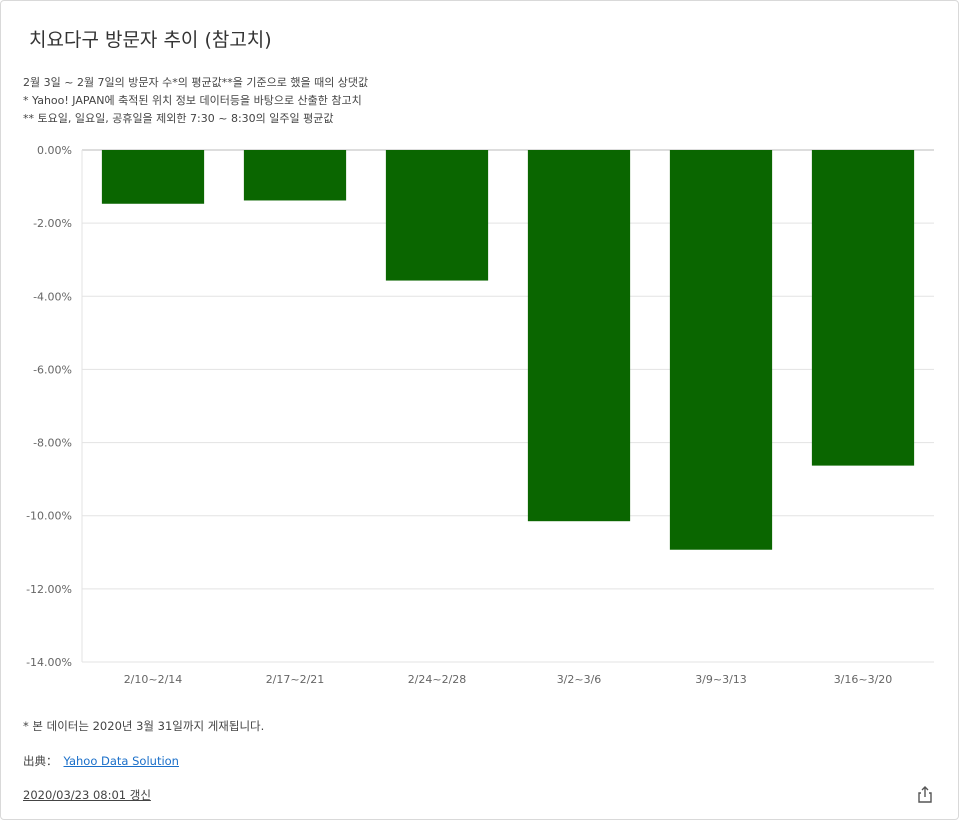 Image resolution: width=959 pixels, height=820 pixels. I want to click on x-tick-label: 2/17~2/21, so click(295, 679).